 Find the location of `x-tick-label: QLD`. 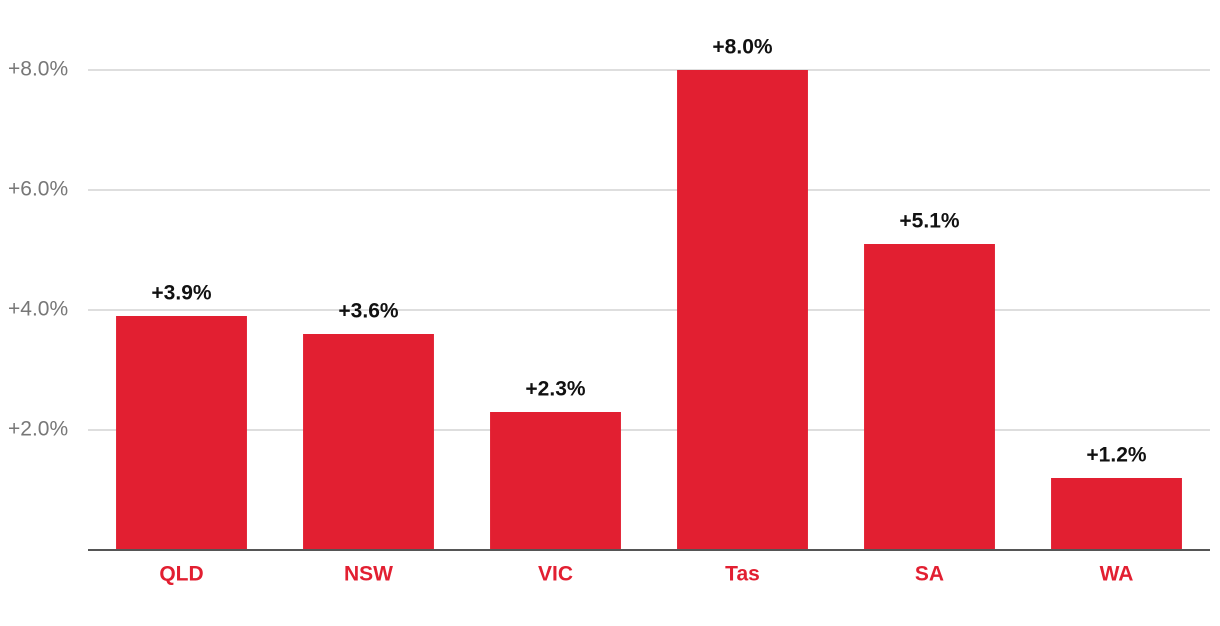

x-tick-label: QLD is located at coordinates (181, 574).